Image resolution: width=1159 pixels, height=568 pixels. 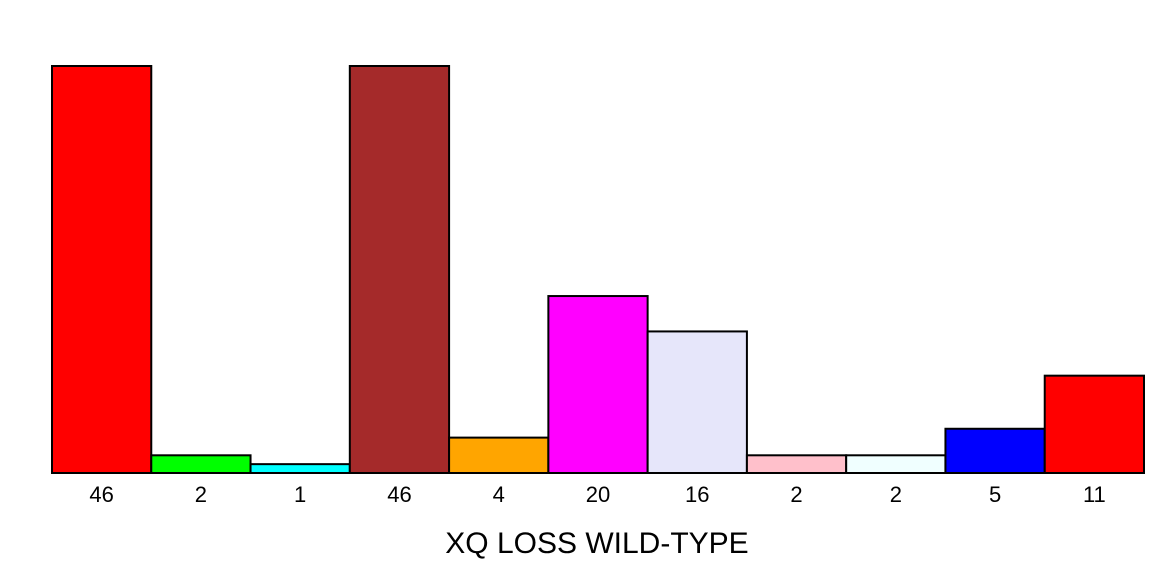 What do you see at coordinates (1094, 494) in the screenshot?
I see `x-tick-label-11: 11` at bounding box center [1094, 494].